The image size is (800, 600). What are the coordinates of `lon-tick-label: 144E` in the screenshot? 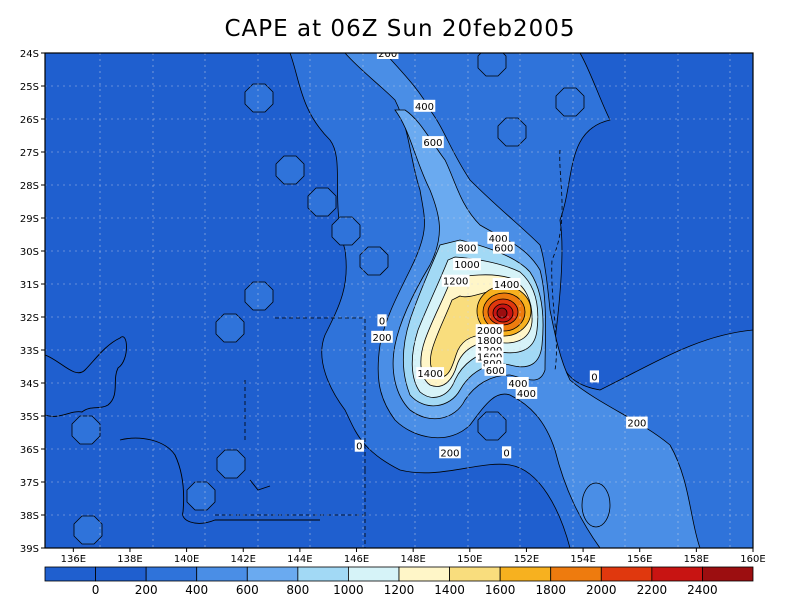 It's located at (299, 559).